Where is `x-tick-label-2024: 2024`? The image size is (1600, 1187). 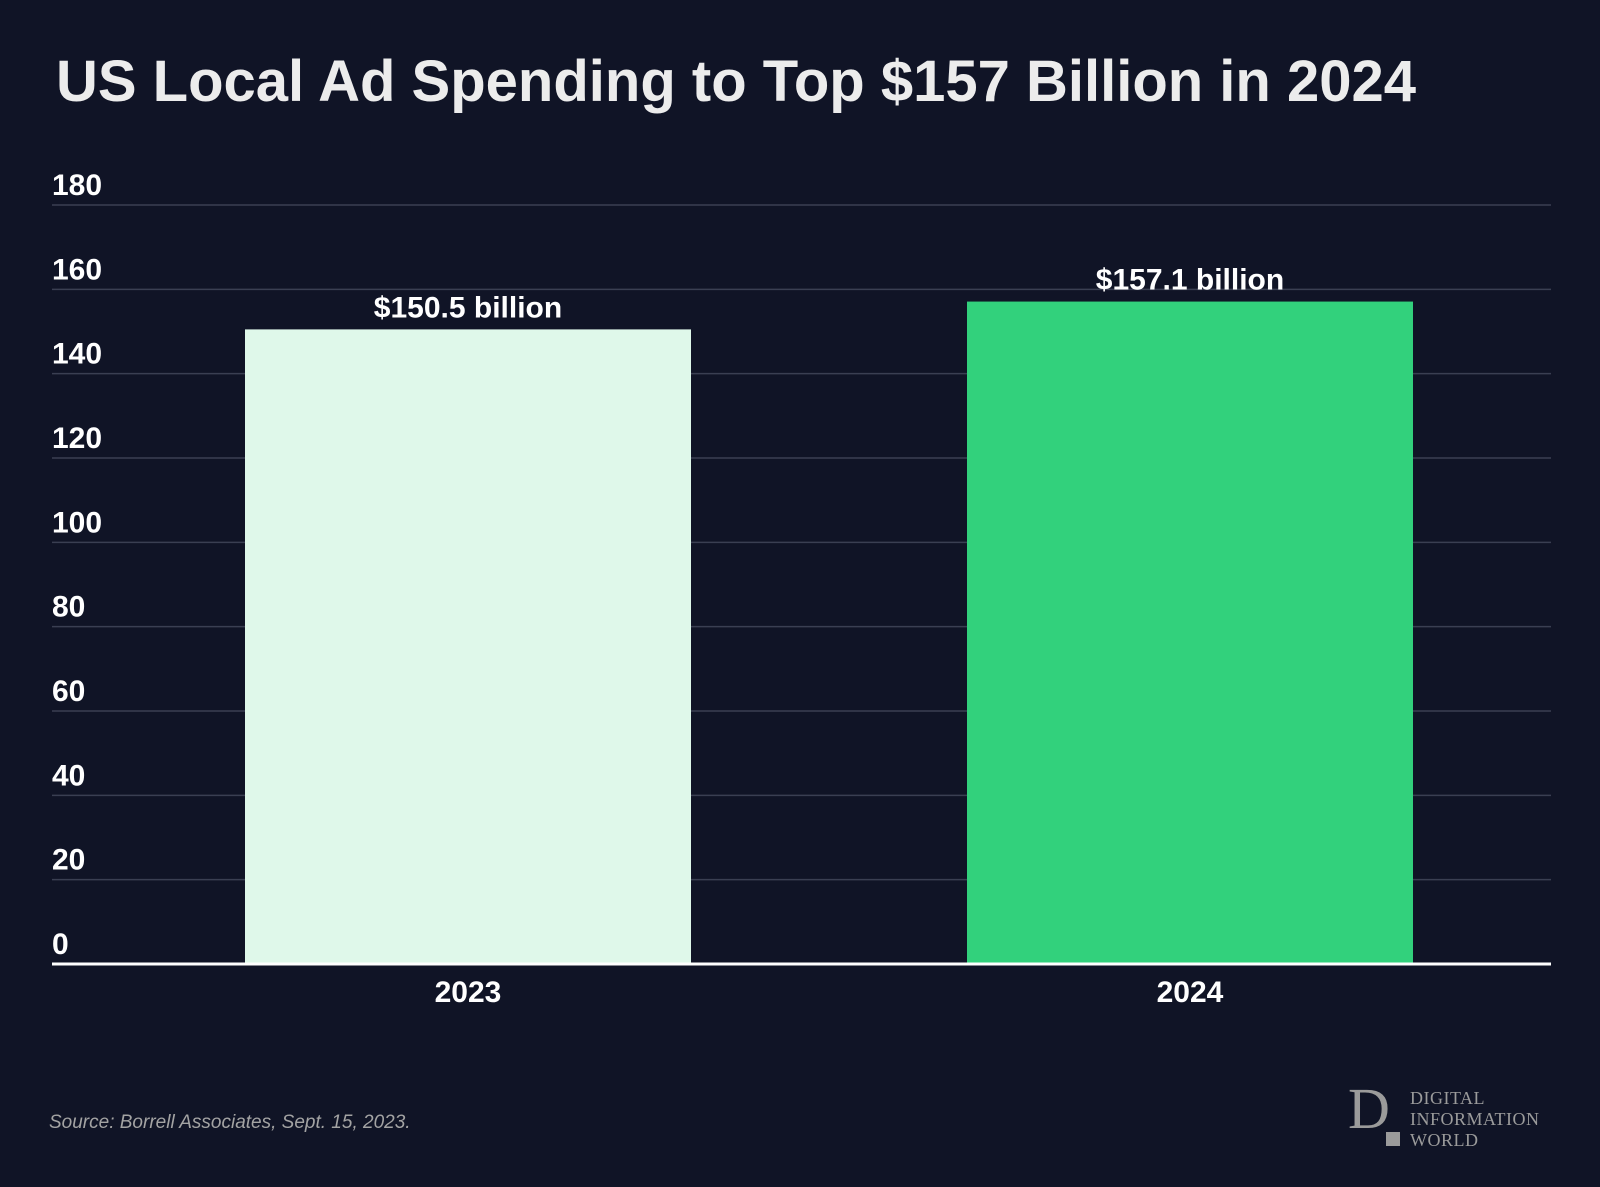 x-tick-label-2024: 2024 is located at coordinates (1190, 992).